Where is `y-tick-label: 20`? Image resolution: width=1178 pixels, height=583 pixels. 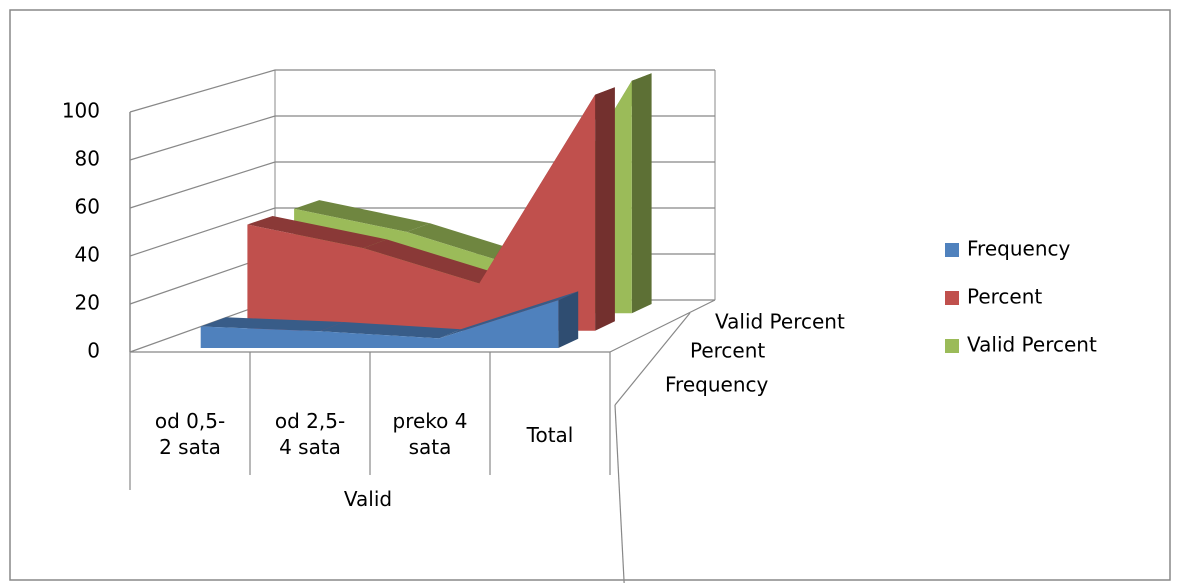 y-tick-label: 20 is located at coordinates (87, 303).